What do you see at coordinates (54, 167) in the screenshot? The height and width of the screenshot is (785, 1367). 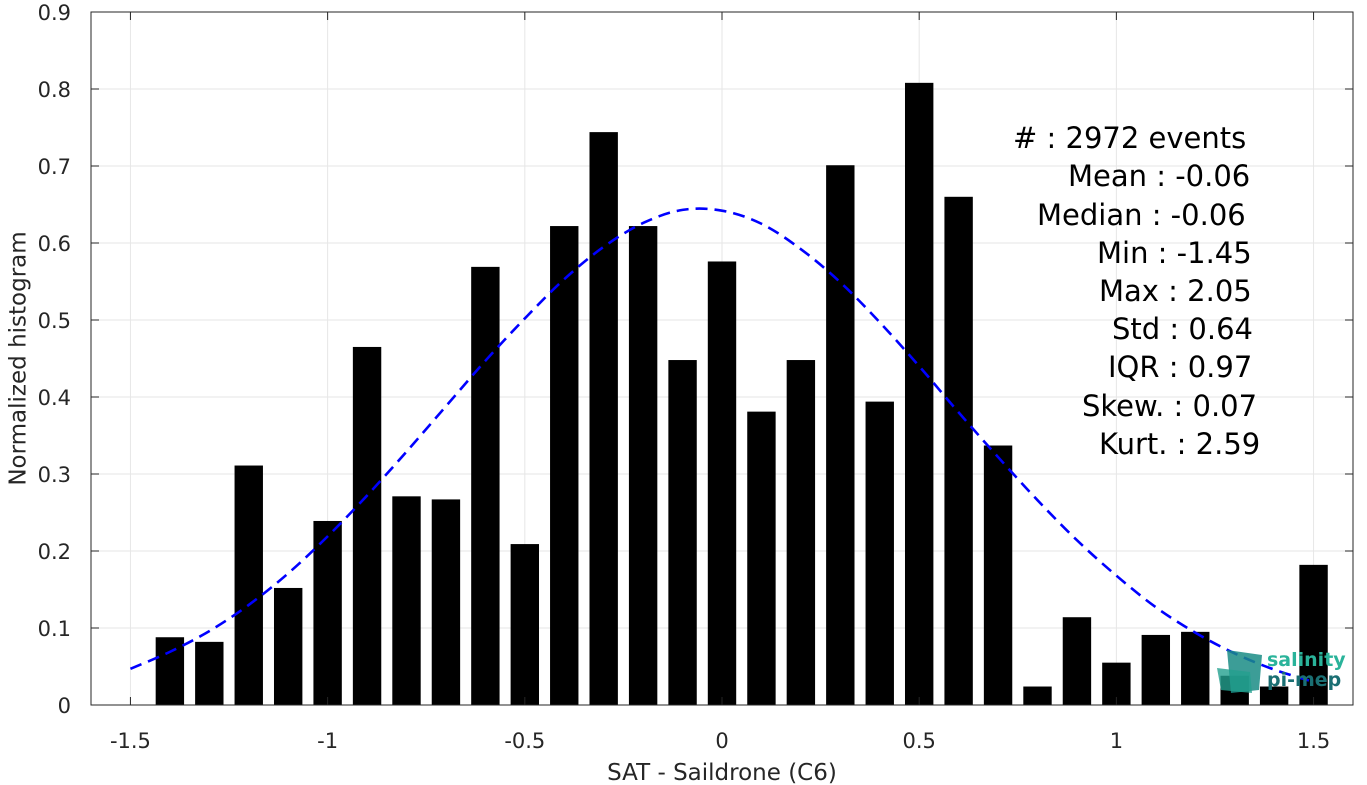 I see `y-tick-label: 0.7` at bounding box center [54, 167].